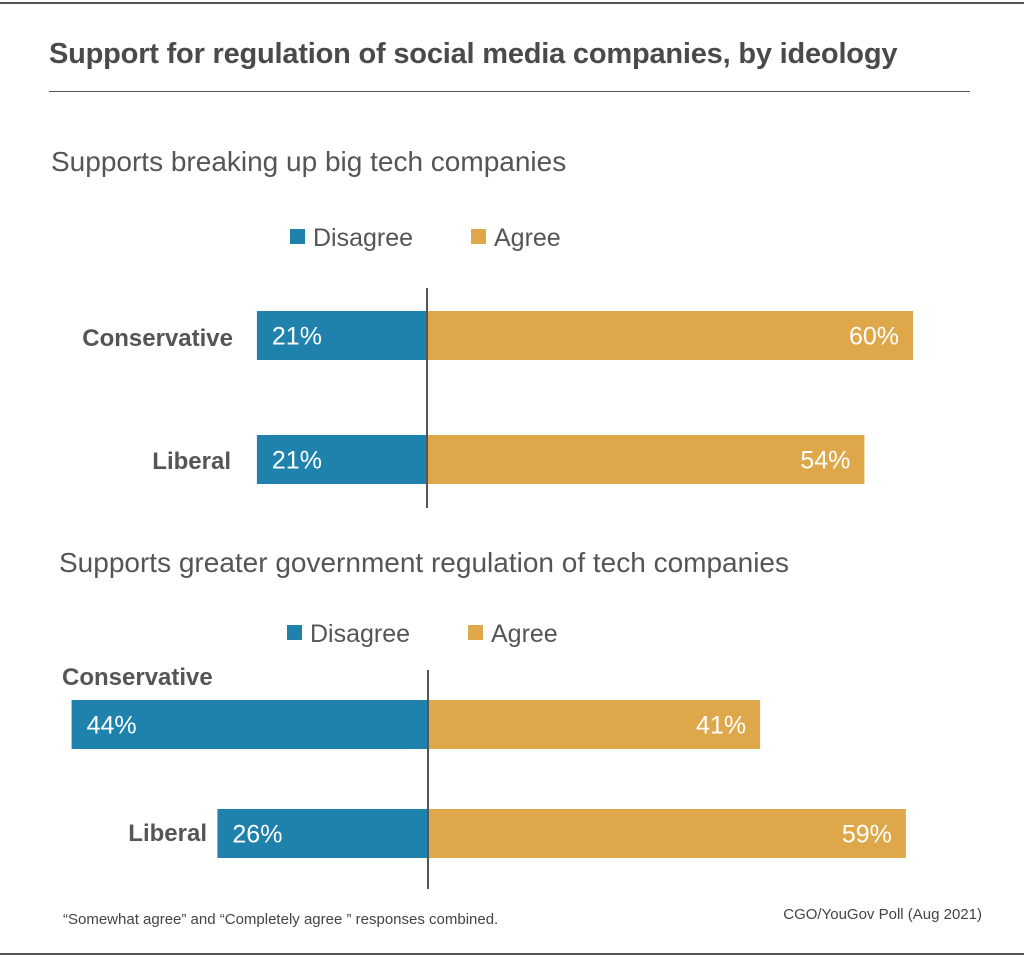 The width and height of the screenshot is (1024, 961). Describe the element at coordinates (825, 461) in the screenshot. I see `data-label-agree: 54%` at that location.